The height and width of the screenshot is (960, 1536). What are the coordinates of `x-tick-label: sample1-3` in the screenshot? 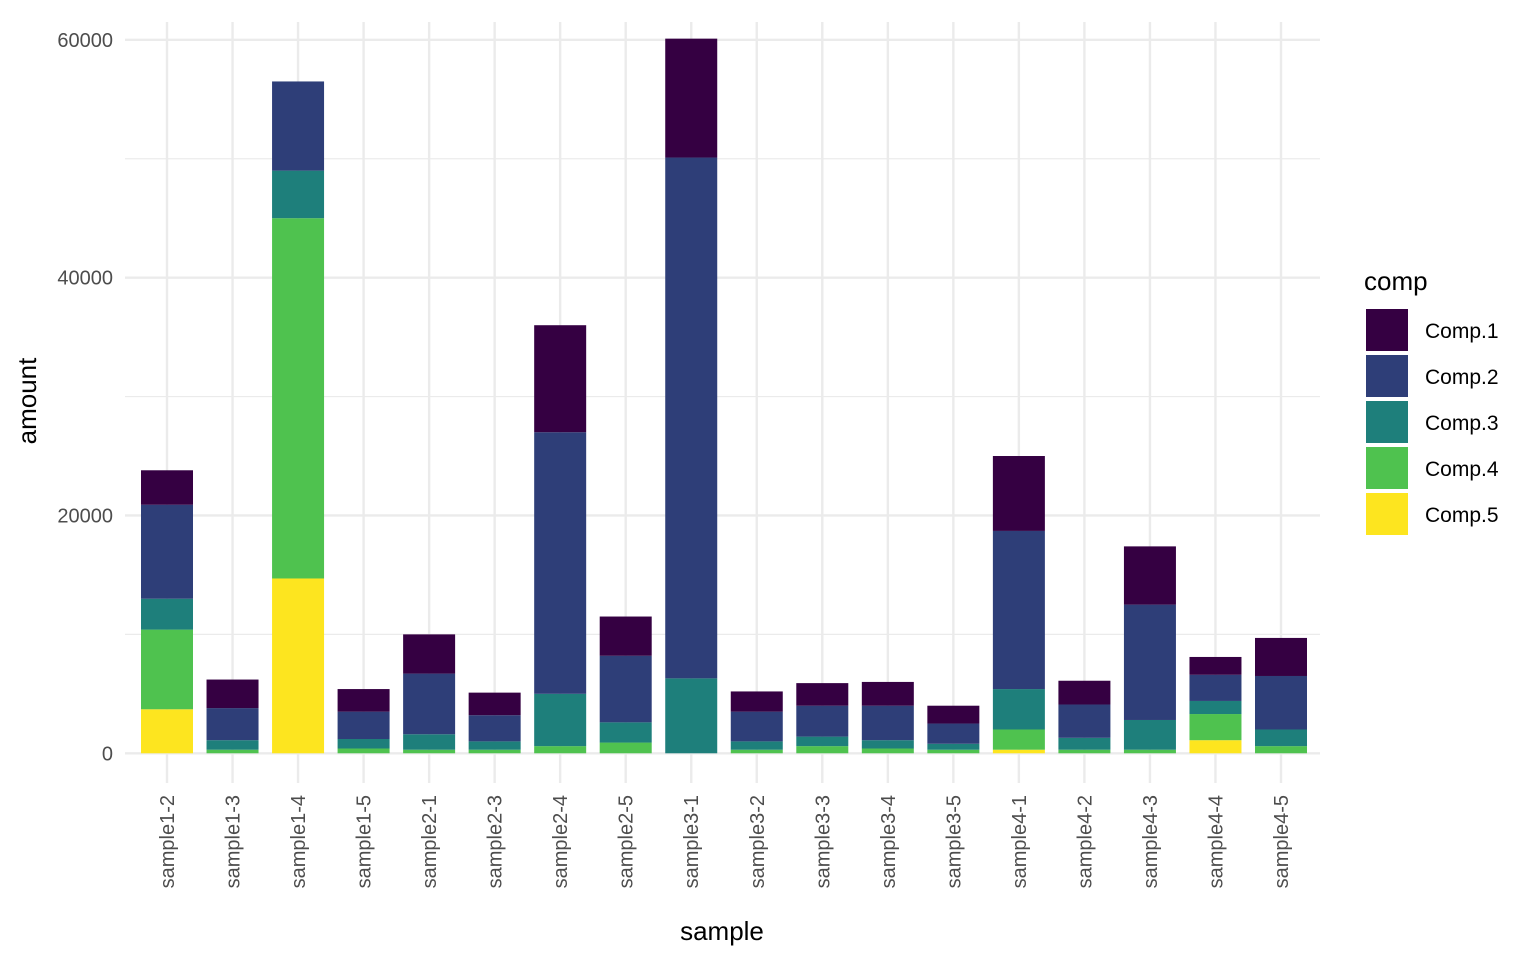 It's located at (234, 841).